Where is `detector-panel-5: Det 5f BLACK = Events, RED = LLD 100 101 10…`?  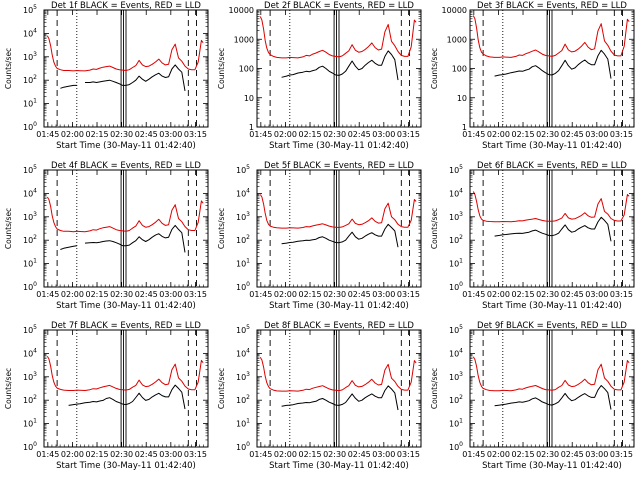
detector-panel-5: Det 5f BLACK = Events, RED = LLD 100 101 10… is located at coordinates (319, 240).